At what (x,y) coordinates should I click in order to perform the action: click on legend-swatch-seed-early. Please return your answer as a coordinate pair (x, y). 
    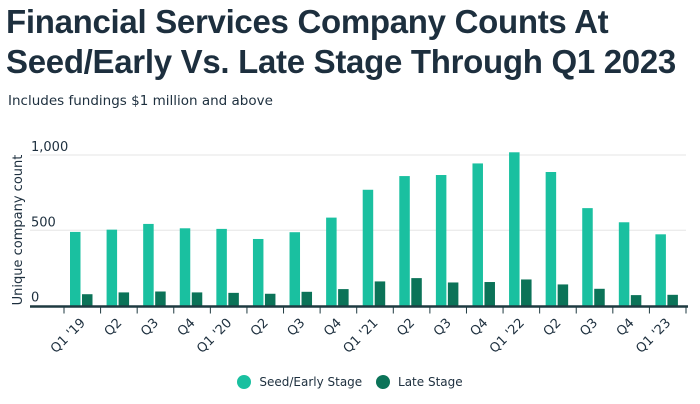
    Looking at the image, I should click on (244, 382).